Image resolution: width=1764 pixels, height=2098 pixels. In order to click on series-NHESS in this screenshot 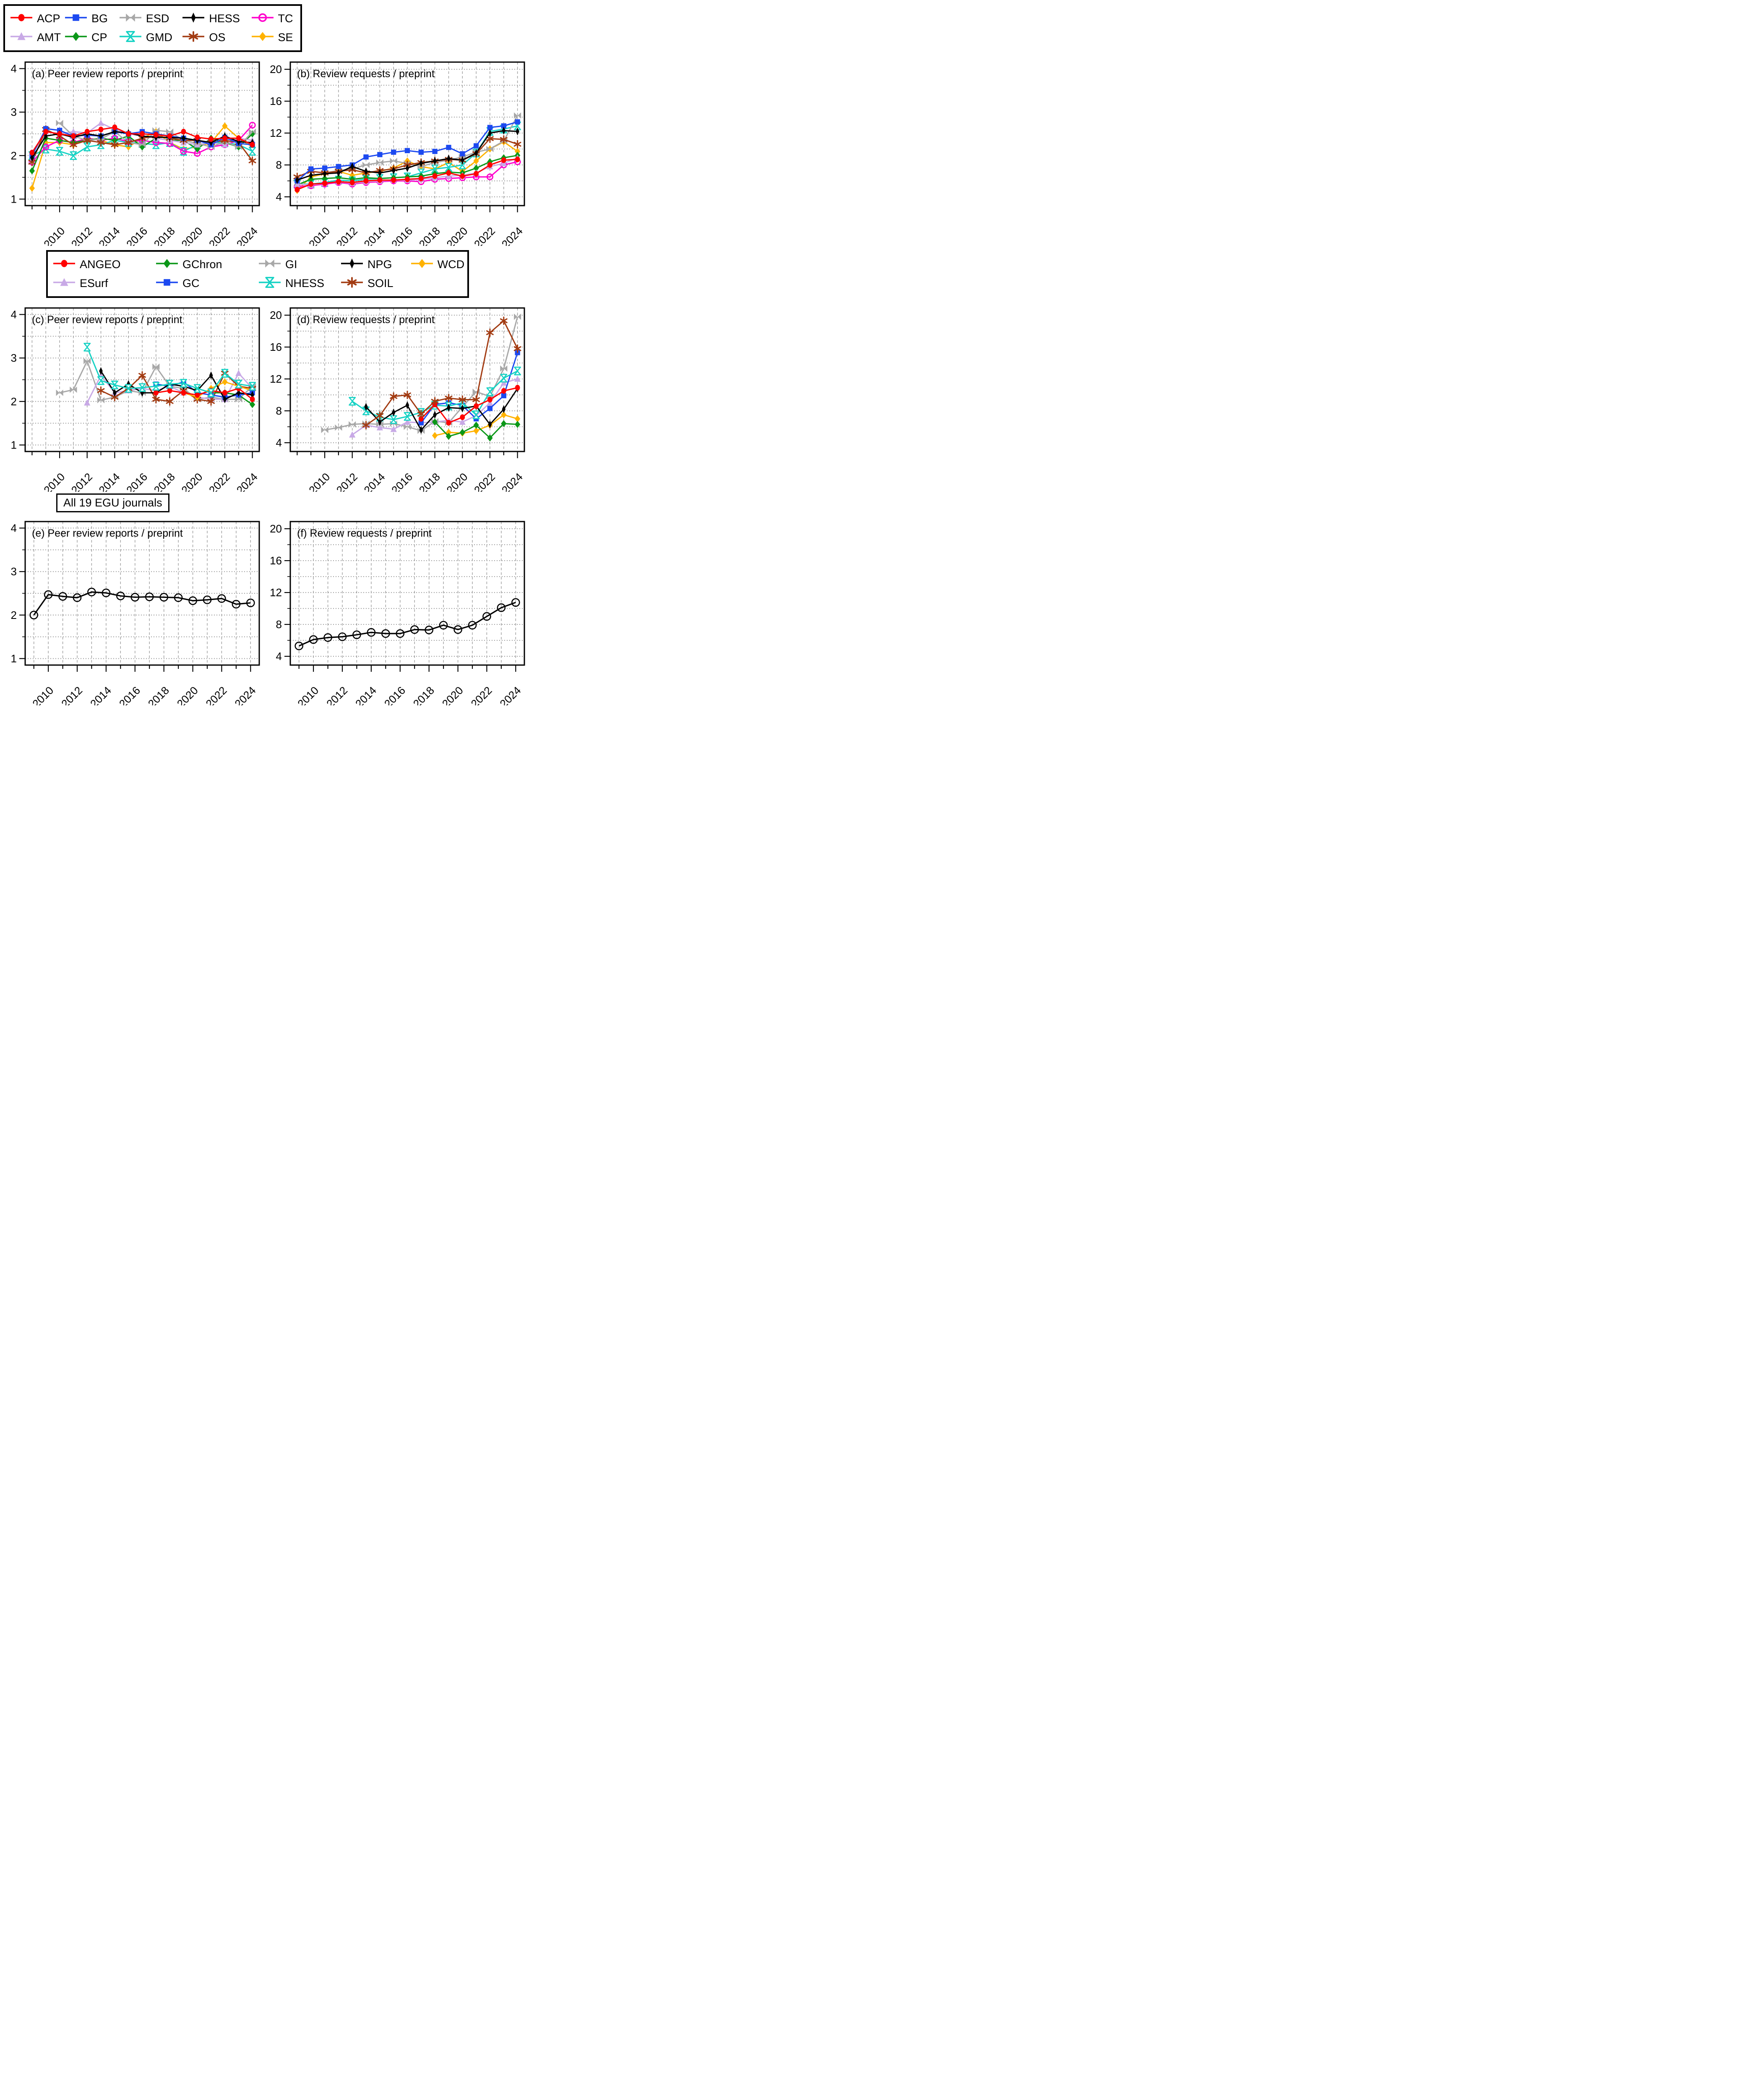, I will do `click(169, 369)`.